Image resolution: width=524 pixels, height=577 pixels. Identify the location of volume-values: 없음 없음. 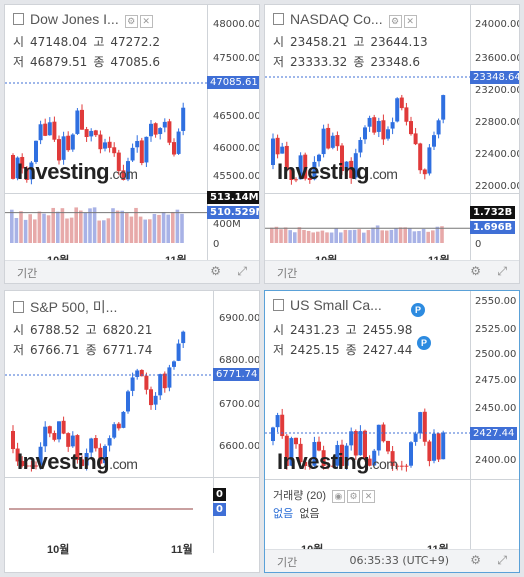
(296, 514).